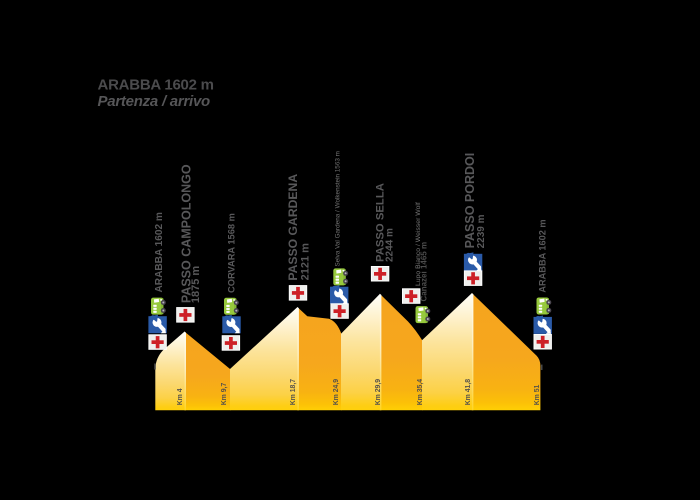 Image resolution: width=700 pixels, height=500 pixels. I want to click on svg-text: 1875 m, so click(196, 285).